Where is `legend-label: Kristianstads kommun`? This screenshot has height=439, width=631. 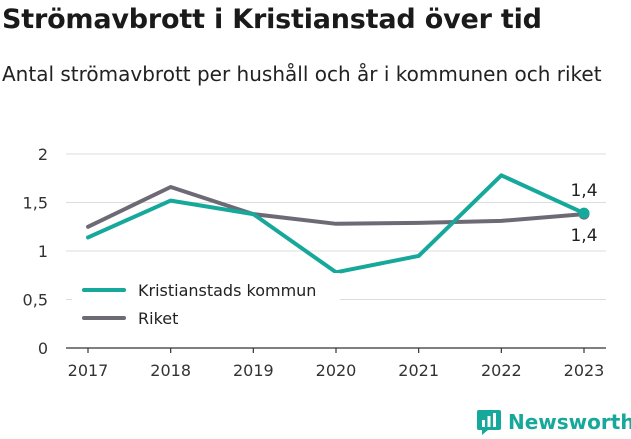 legend-label: Kristianstads kommun is located at coordinates (227, 290).